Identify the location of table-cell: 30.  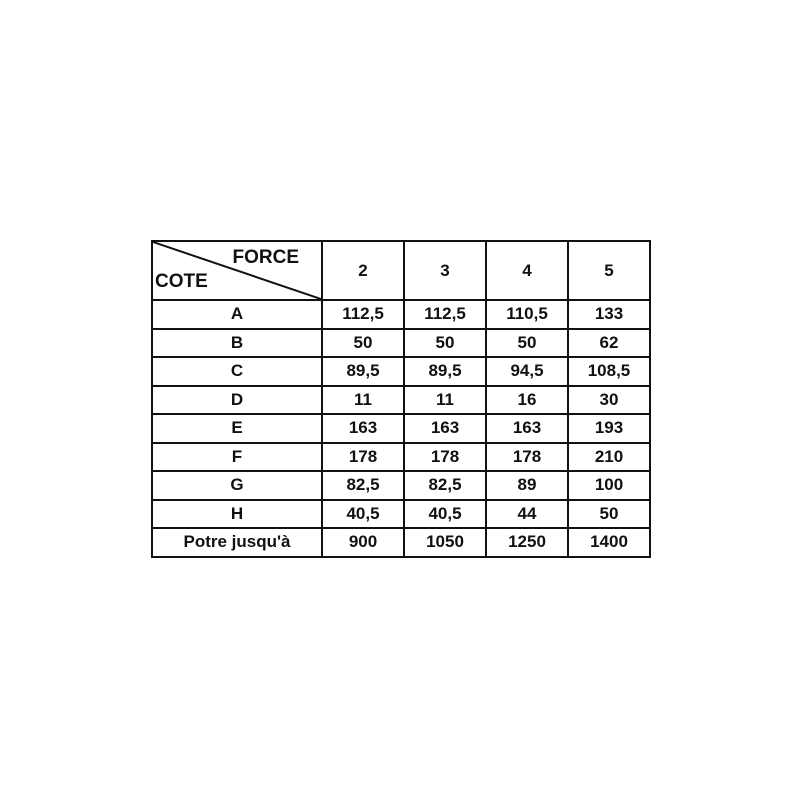
(609, 399).